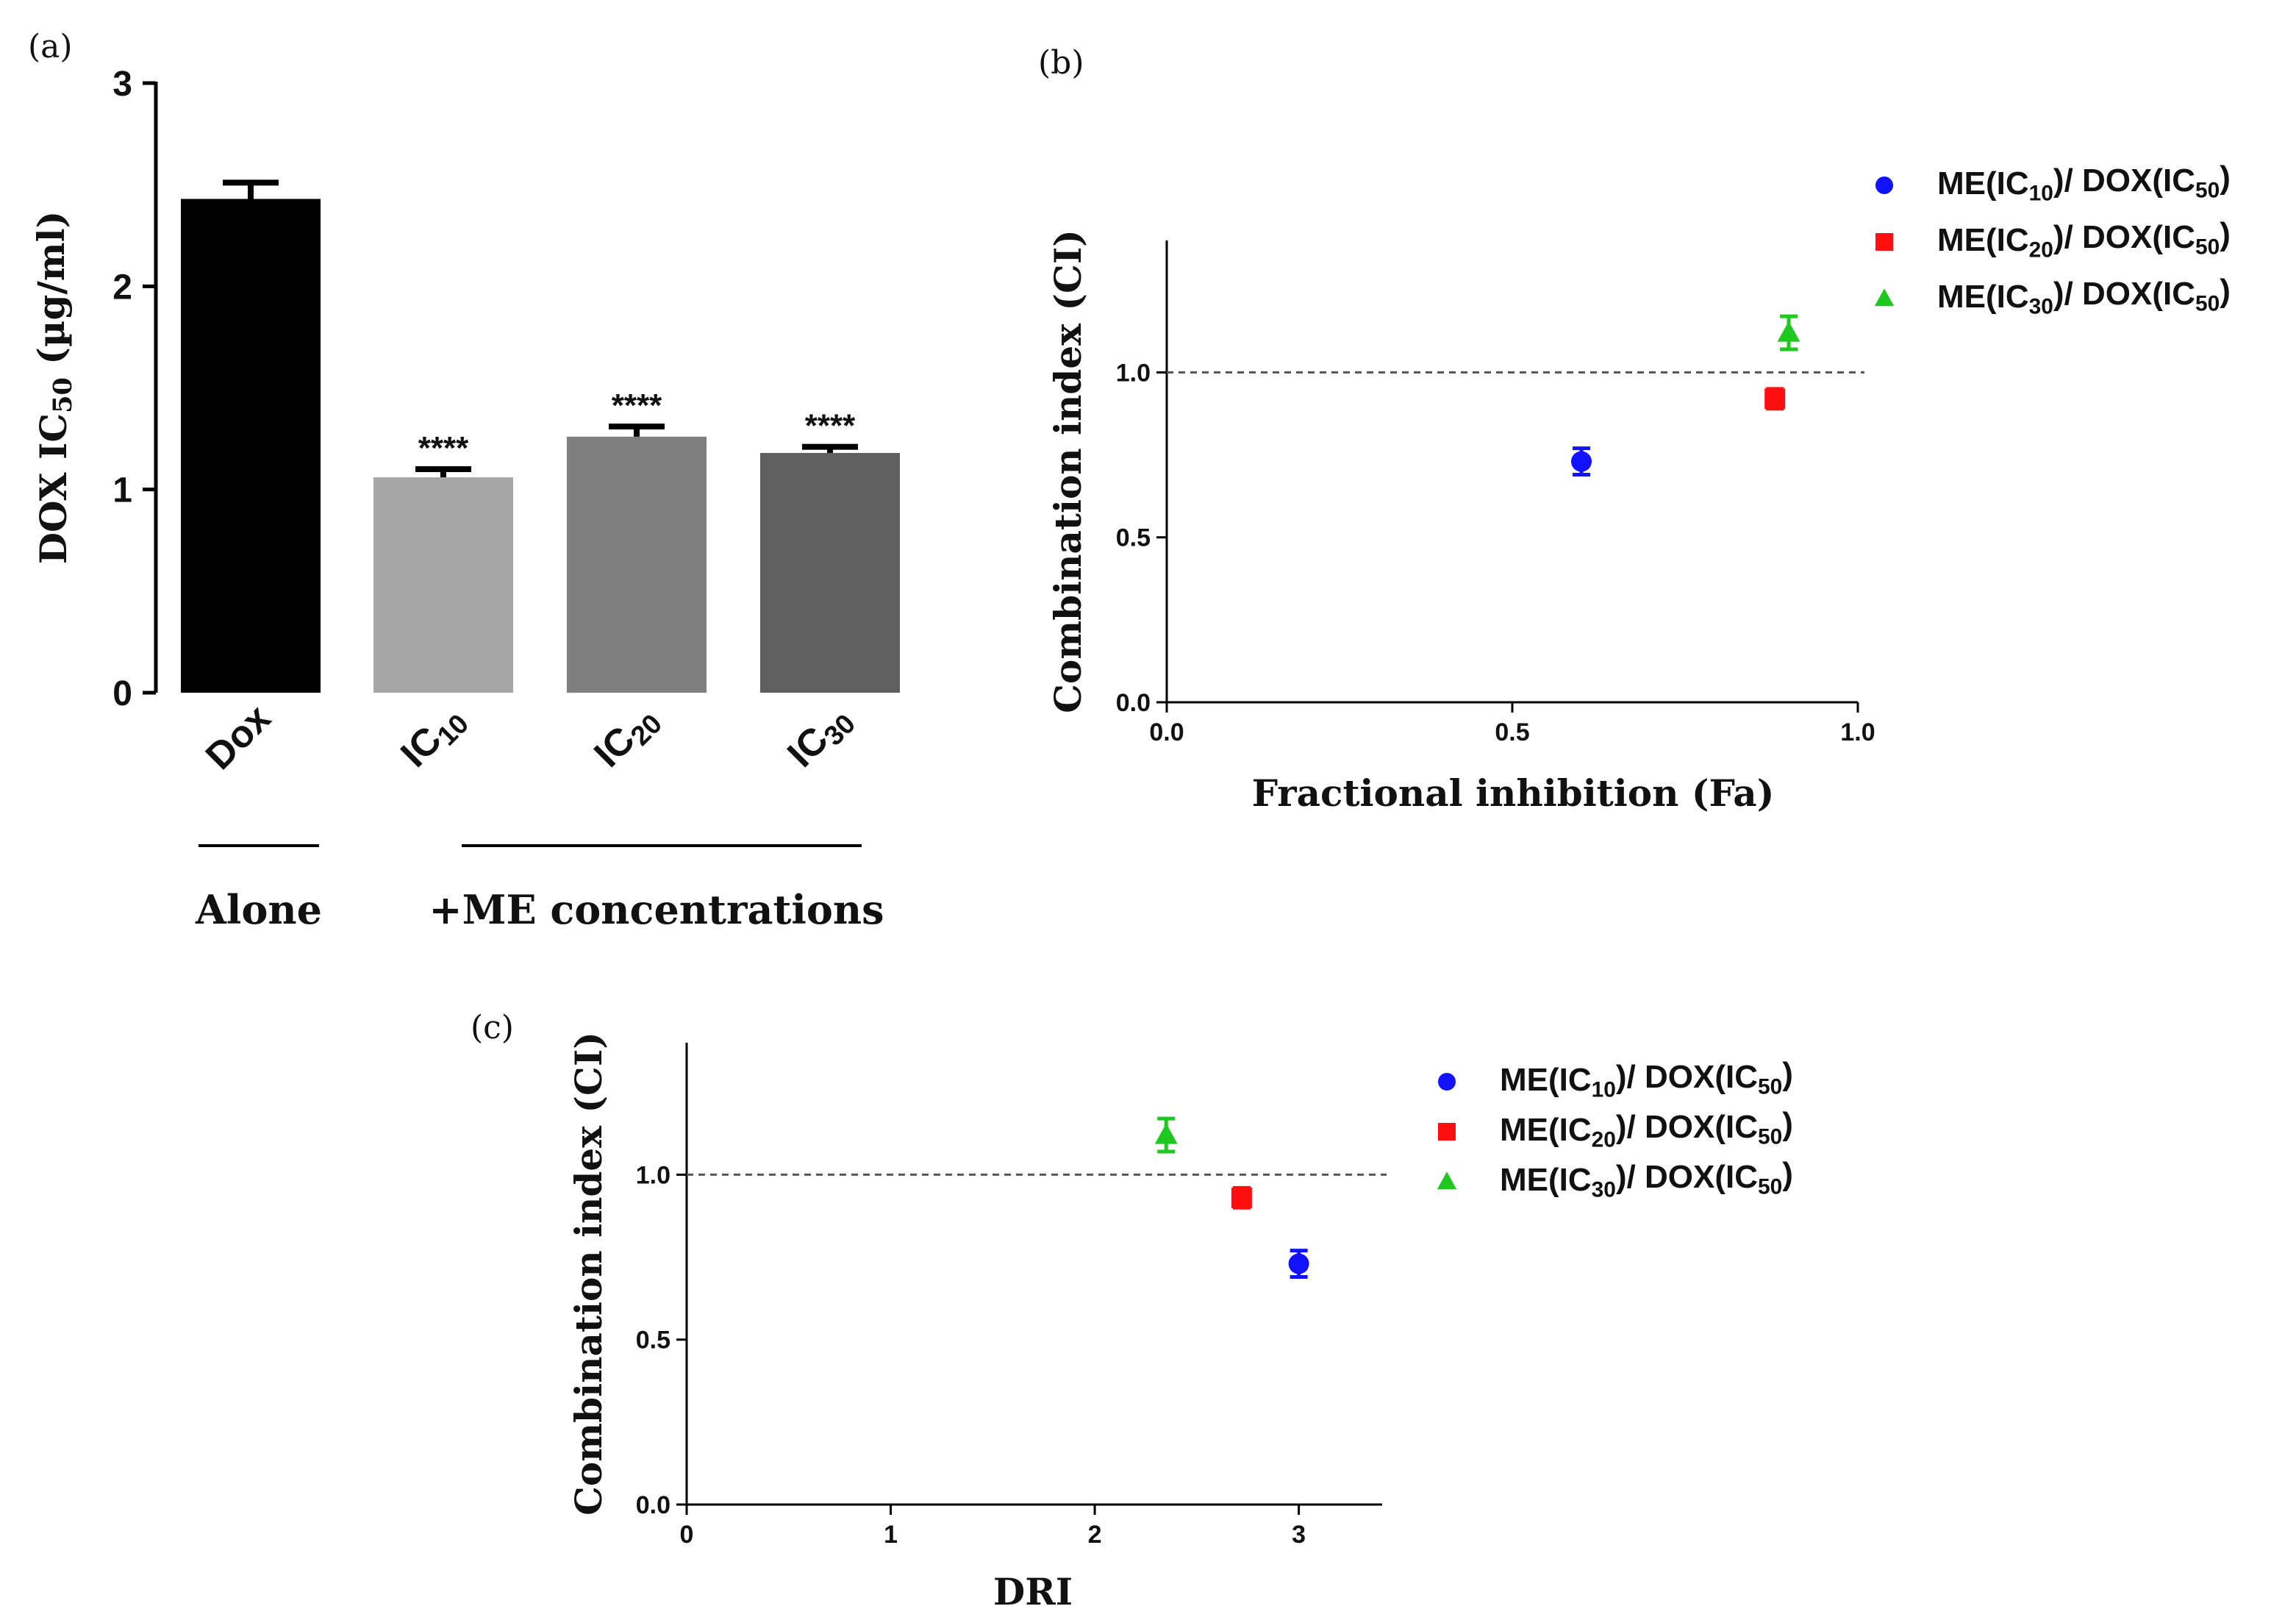 The image size is (2296, 1620). Describe the element at coordinates (653, 1505) in the screenshot. I see `panel-c-y-tick-label: 0.0` at that location.